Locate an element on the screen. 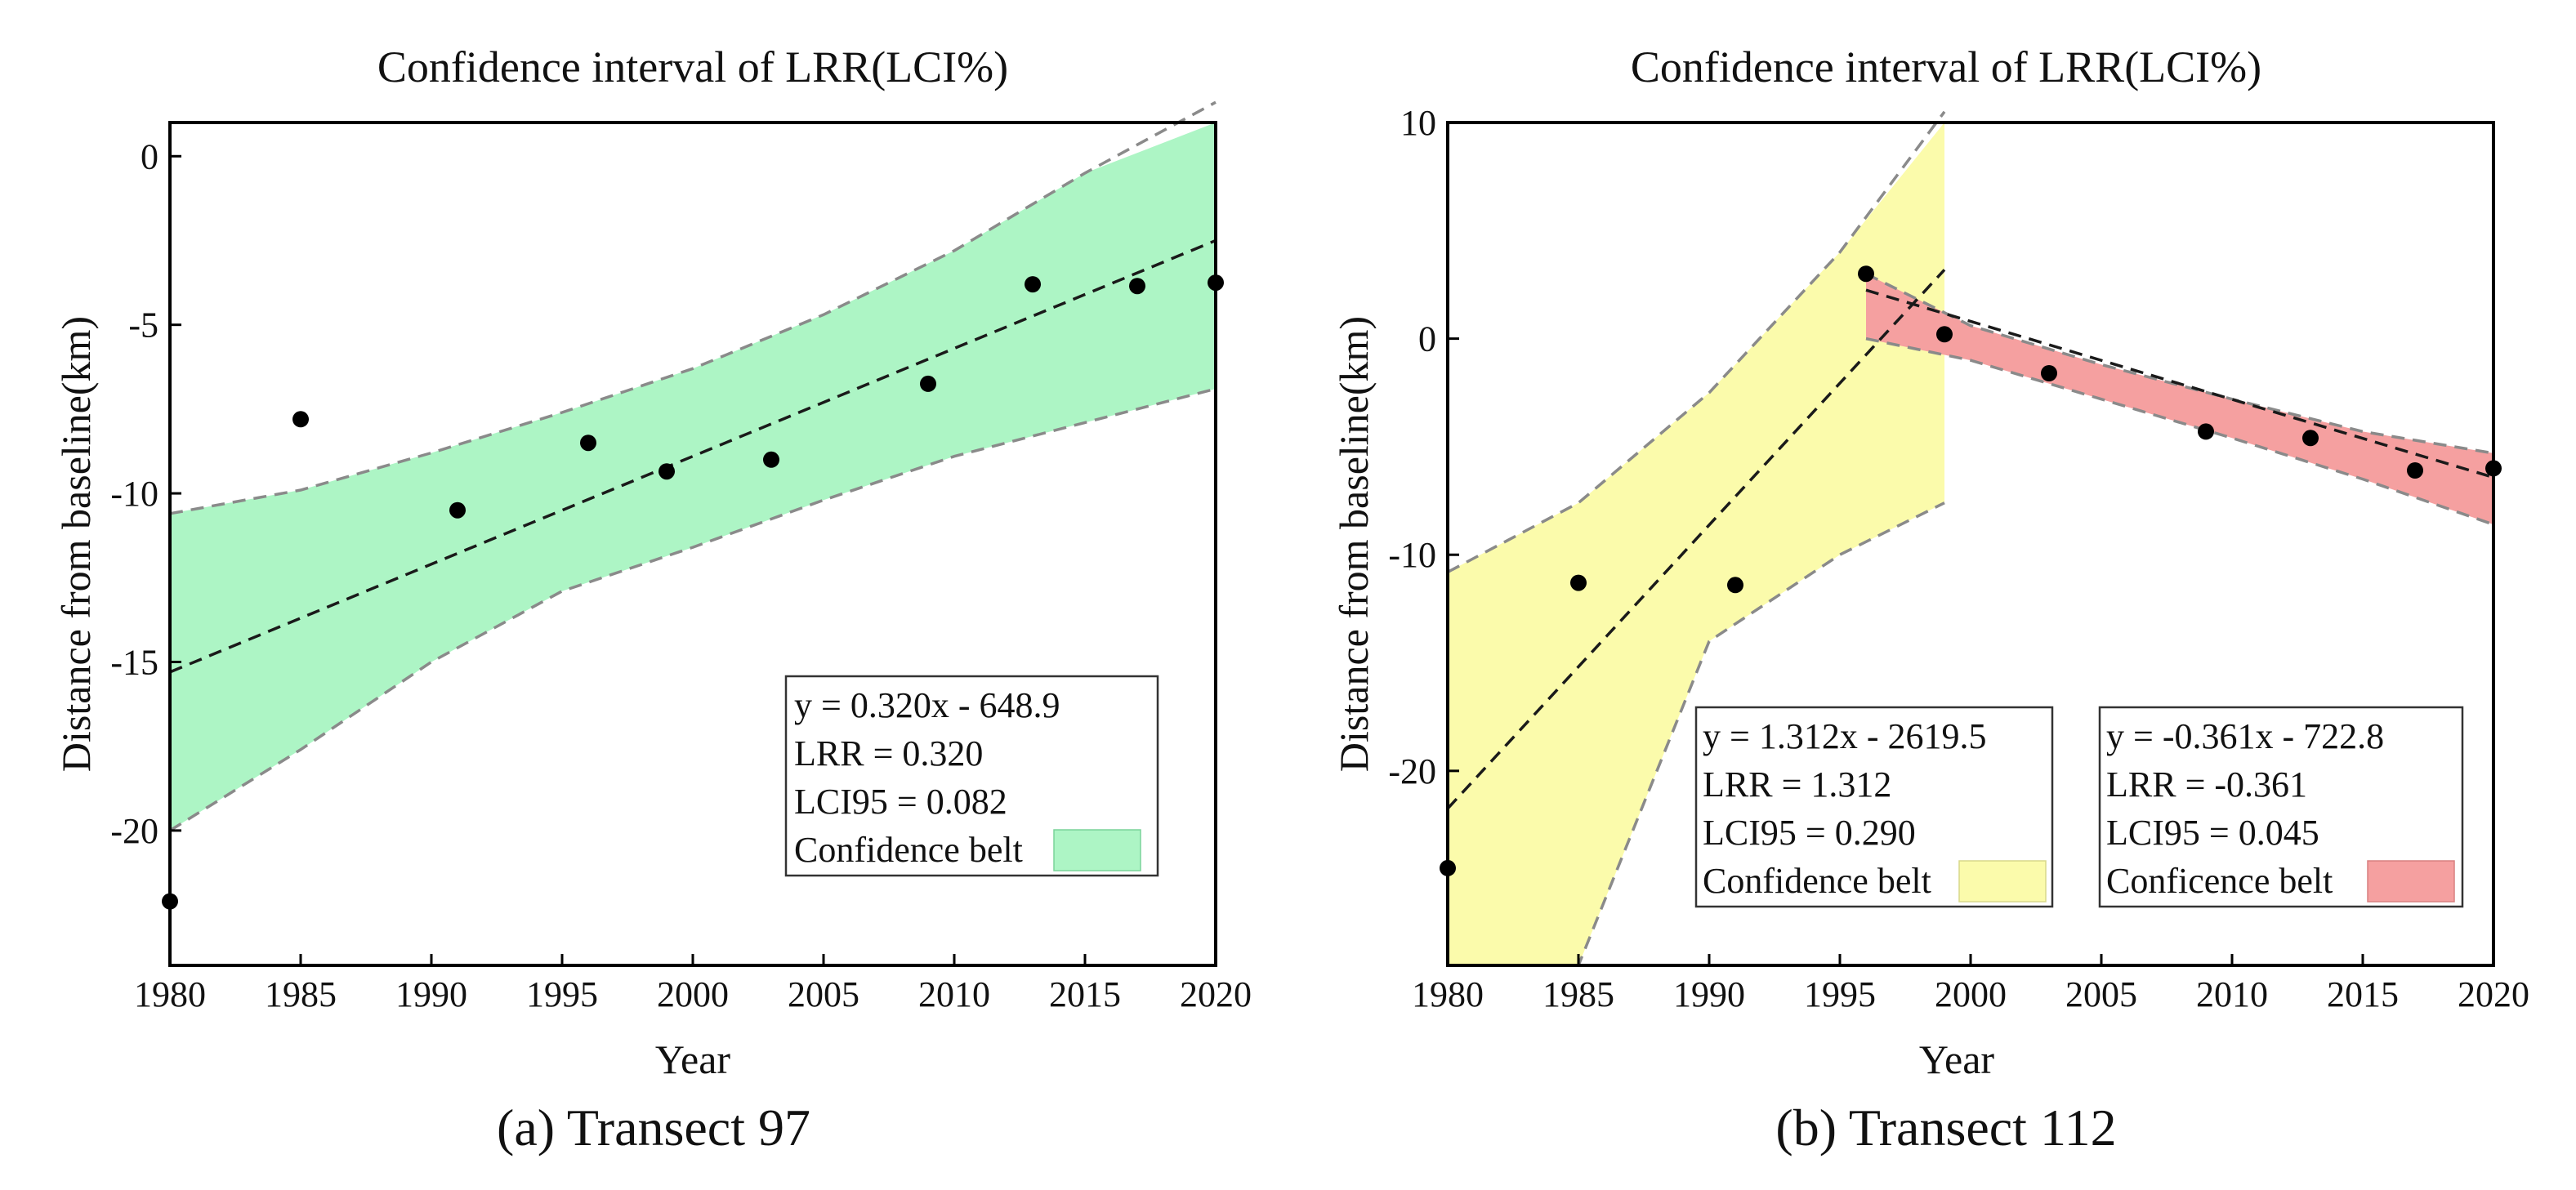 Image resolution: width=2576 pixels, height=1190 pixels. panel-a-xtick-label-1990: 1990 is located at coordinates (431, 994).